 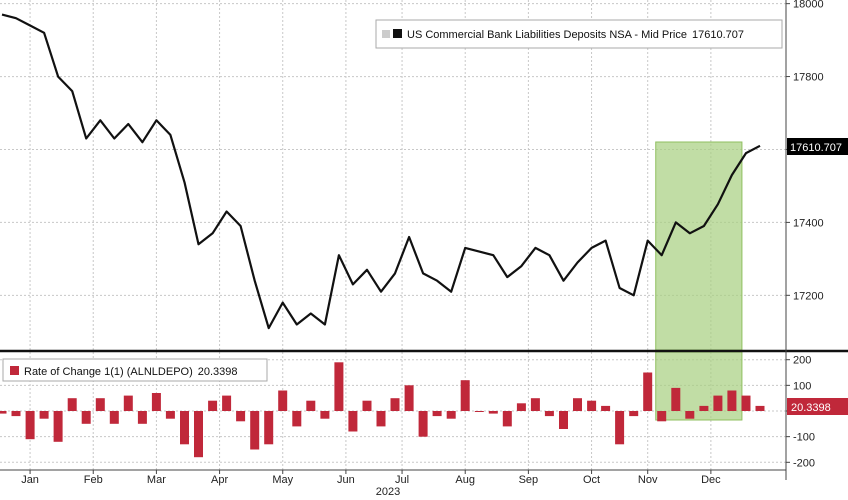 I want to click on legend-bottom-label: Rate of Change 1(1) (ALNLDEPO) 20.3398, so click(x=131, y=372).